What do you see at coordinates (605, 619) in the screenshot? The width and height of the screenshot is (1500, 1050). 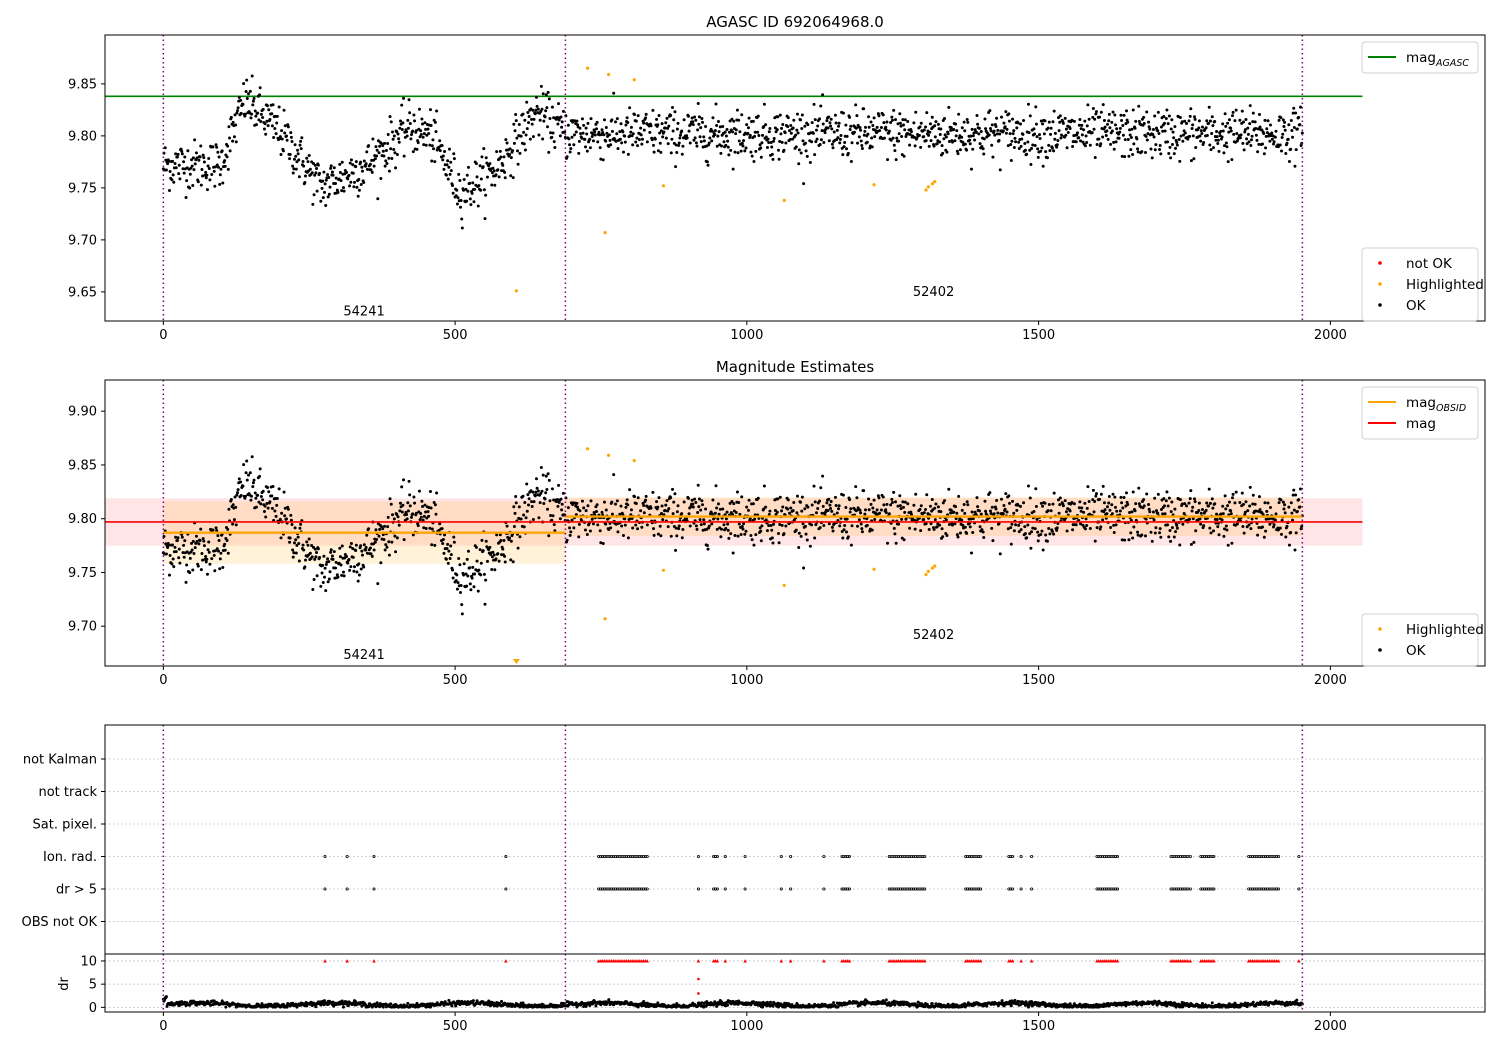 I see `p2-highlighted-point` at bounding box center [605, 619].